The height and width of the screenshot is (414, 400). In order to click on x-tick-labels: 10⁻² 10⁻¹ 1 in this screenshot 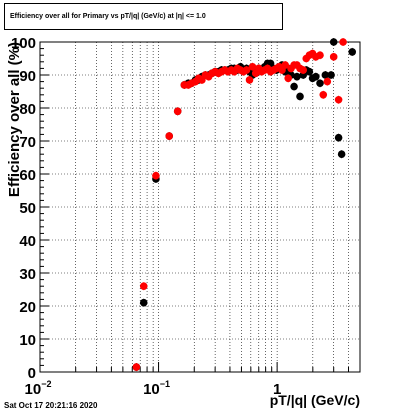, I will do `click(153, 388)`.